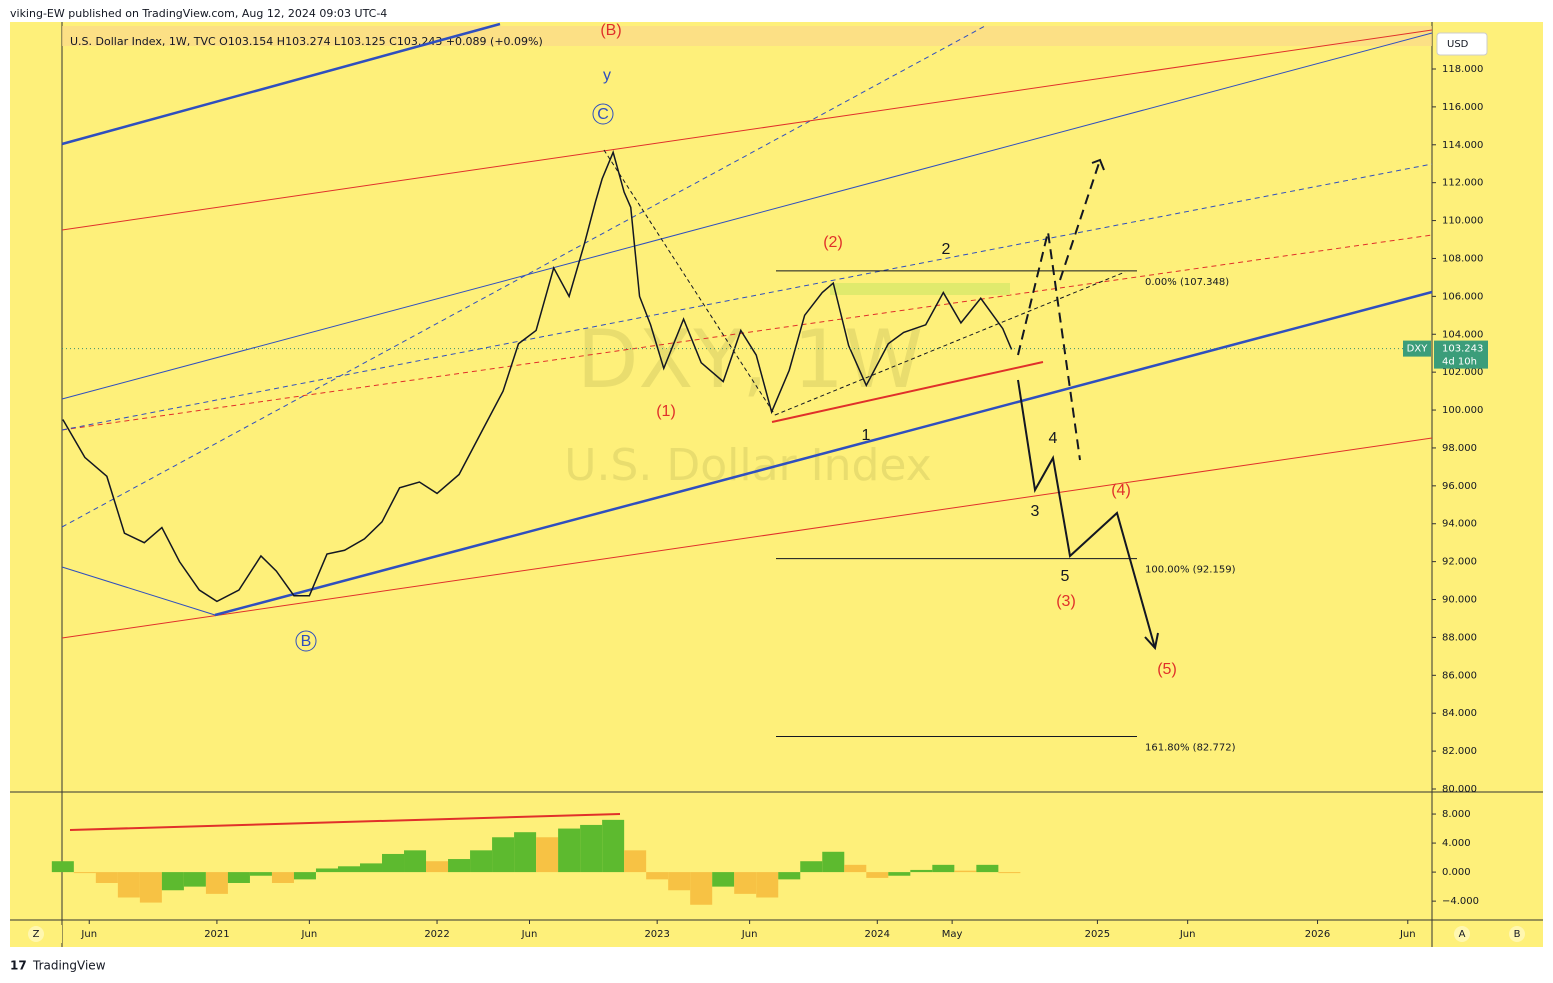 The width and height of the screenshot is (1553, 983). I want to click on wave-label: (1), so click(666, 411).